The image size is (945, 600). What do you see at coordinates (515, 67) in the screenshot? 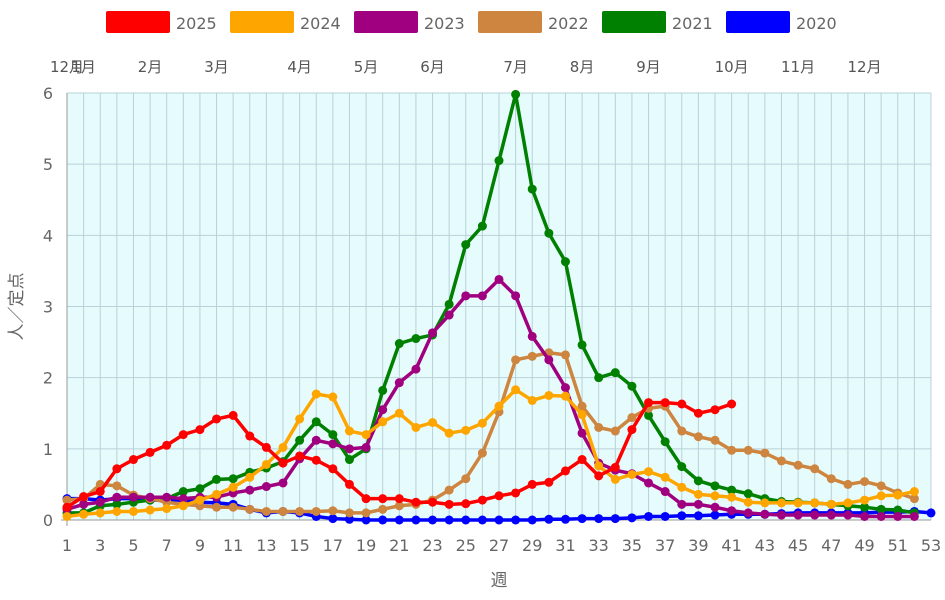
I see `month-label: 7月` at bounding box center [515, 67].